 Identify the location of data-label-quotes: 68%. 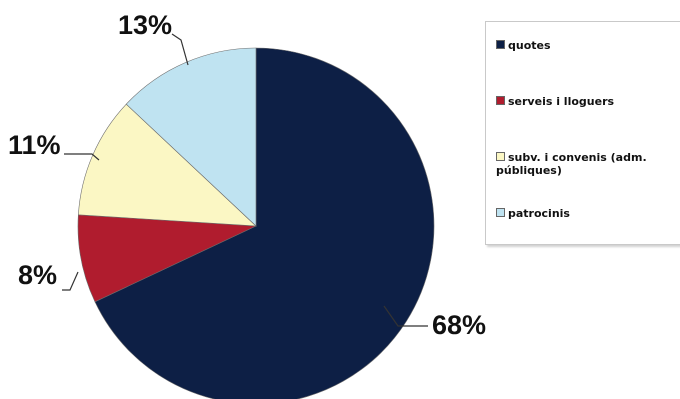
(459, 325).